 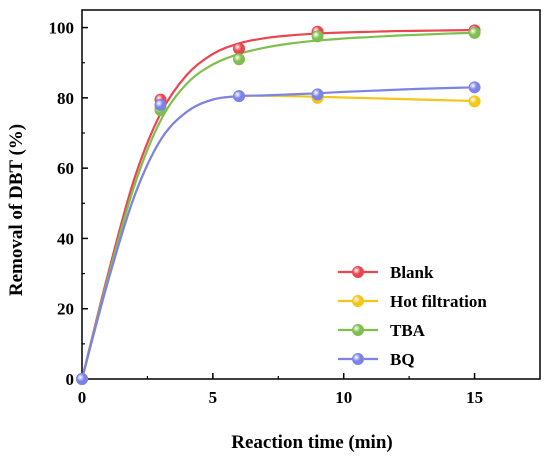 I want to click on y-tick-label: 80, so click(x=65, y=98).